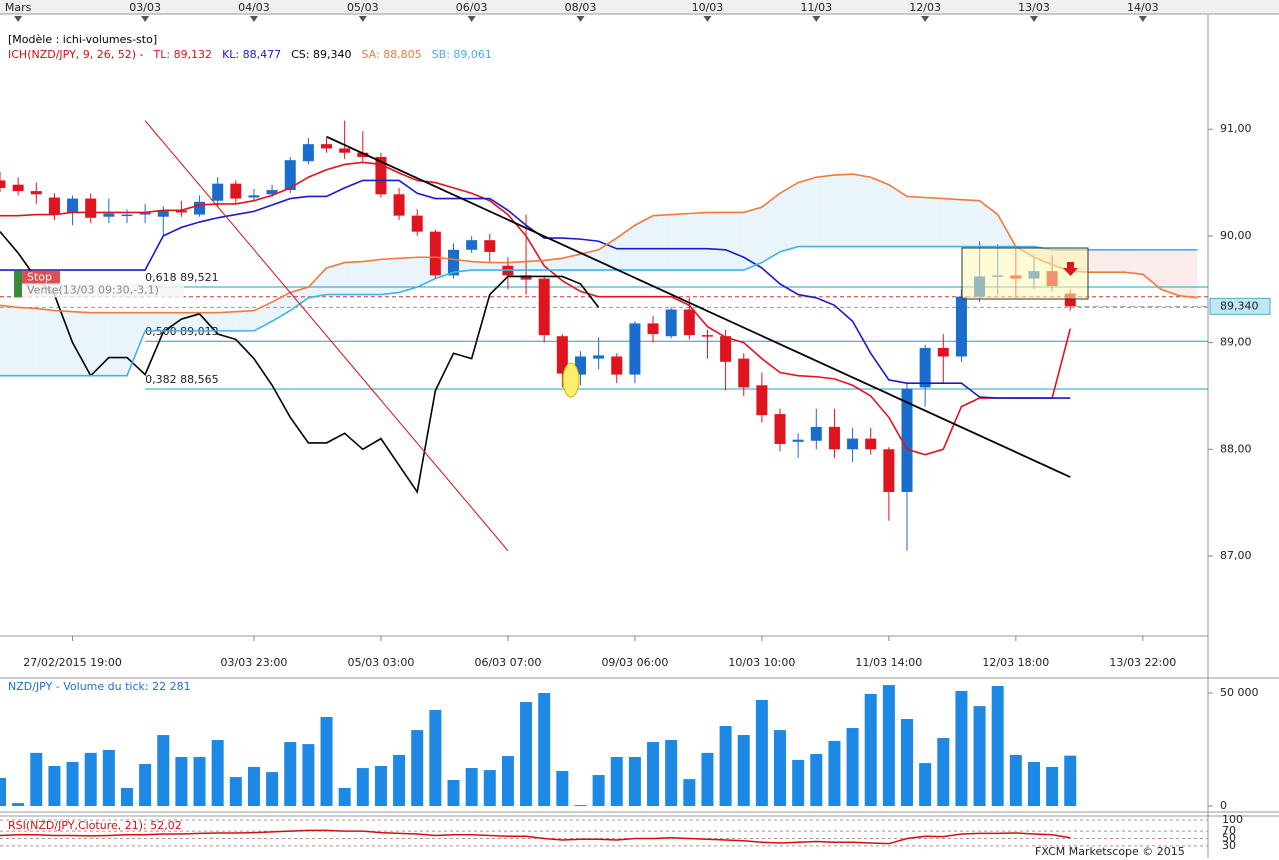 The width and height of the screenshot is (1279, 860). What do you see at coordinates (1239, 692) in the screenshot?
I see `y-tick-label: 50 000` at bounding box center [1239, 692].